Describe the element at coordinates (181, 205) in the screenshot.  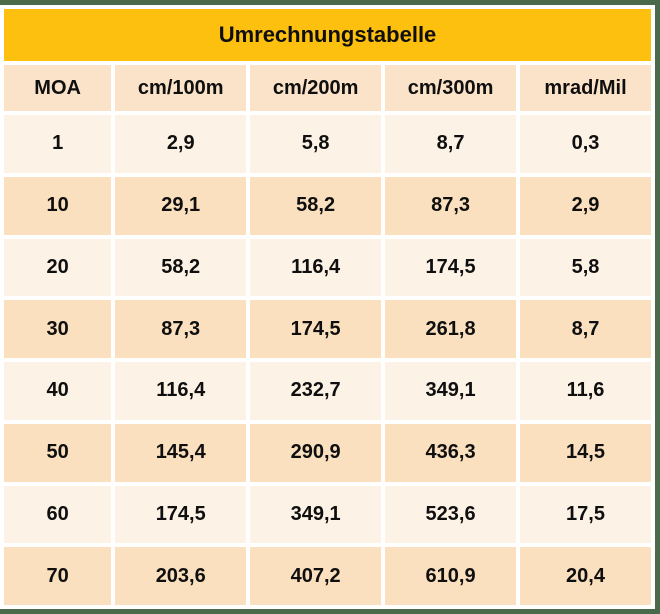
I see `data-cell: 29,1` at that location.